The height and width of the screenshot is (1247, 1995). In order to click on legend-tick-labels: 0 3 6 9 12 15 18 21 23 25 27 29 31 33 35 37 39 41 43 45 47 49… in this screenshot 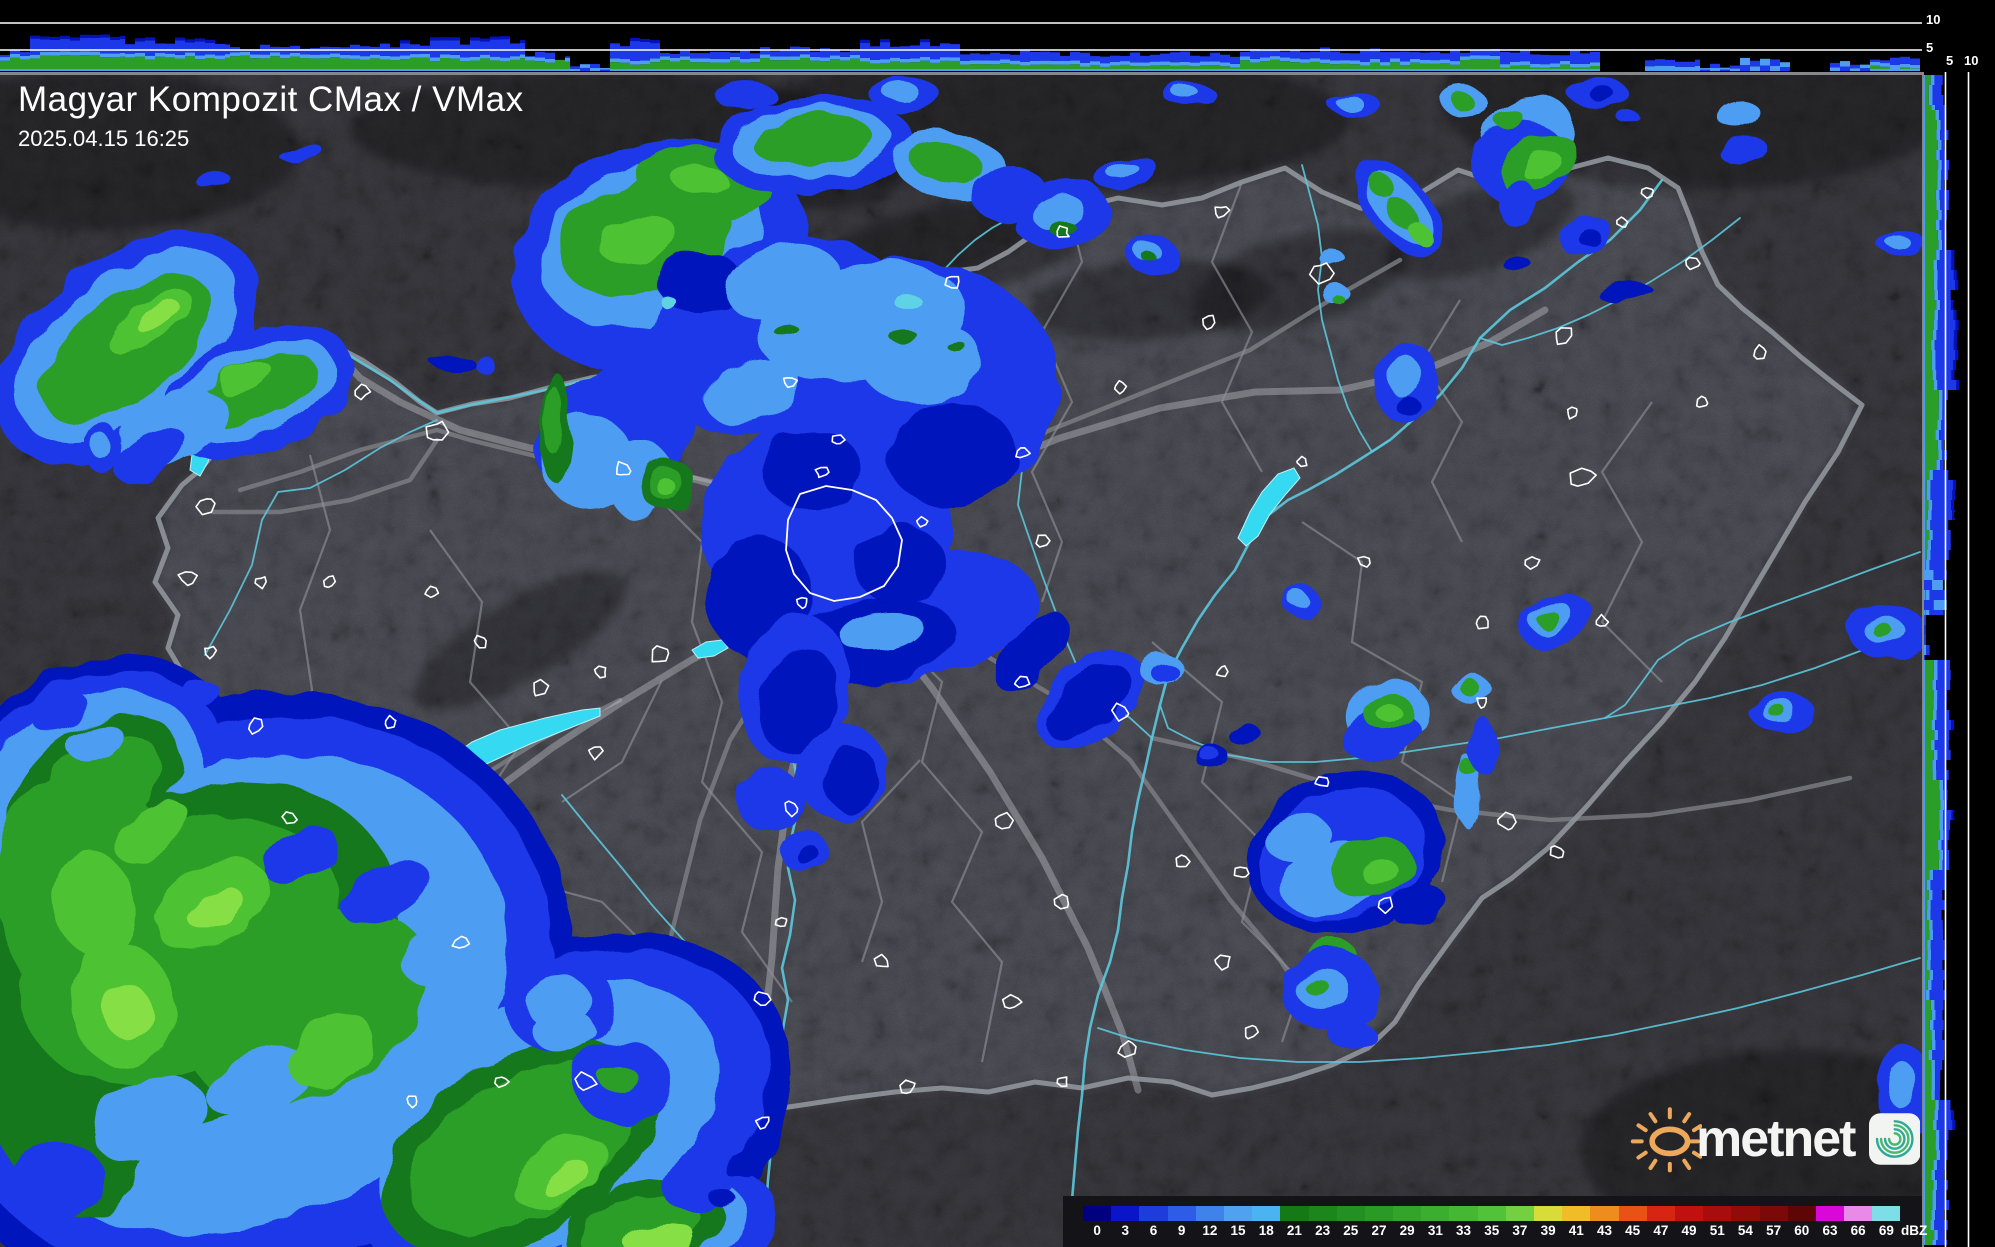, I will do `click(1491, 1230)`.